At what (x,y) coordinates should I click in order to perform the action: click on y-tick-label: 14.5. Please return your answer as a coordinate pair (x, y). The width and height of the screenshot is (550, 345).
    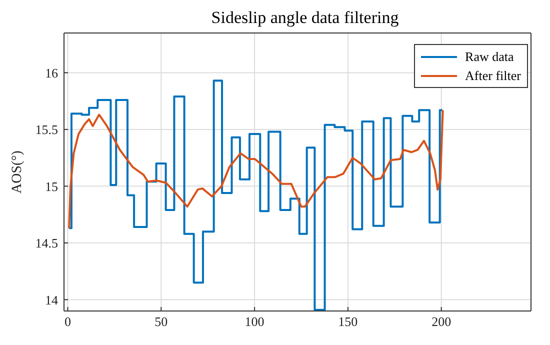
    Looking at the image, I should click on (46, 243).